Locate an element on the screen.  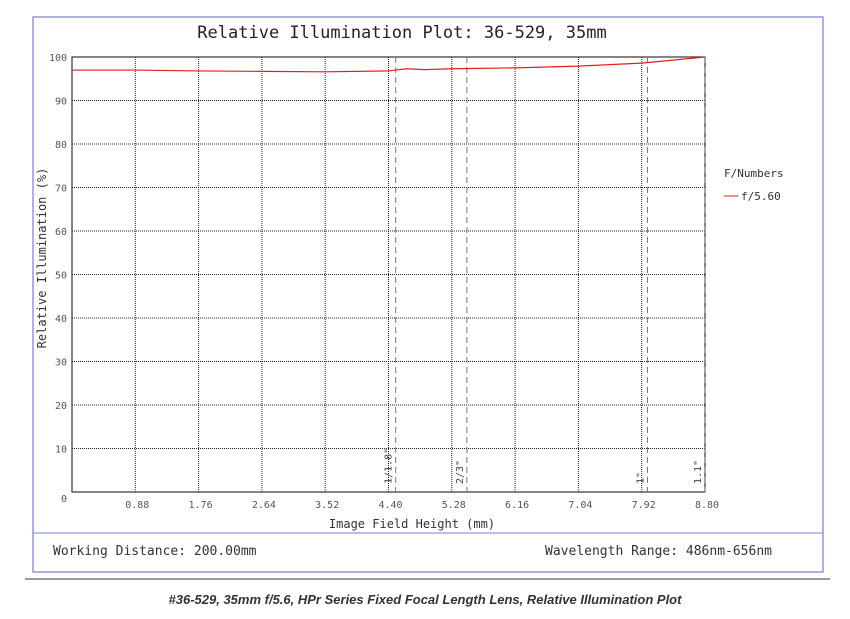
y-tick-label: 80 is located at coordinates (61, 145).